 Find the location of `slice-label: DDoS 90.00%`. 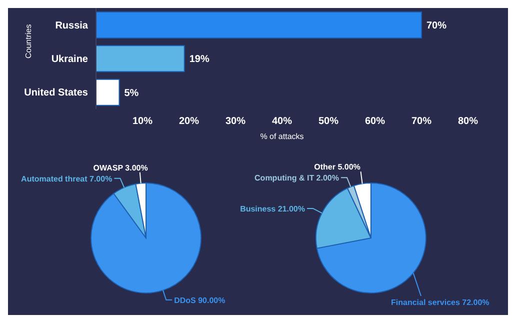

slice-label: DDoS 90.00% is located at coordinates (200, 300).